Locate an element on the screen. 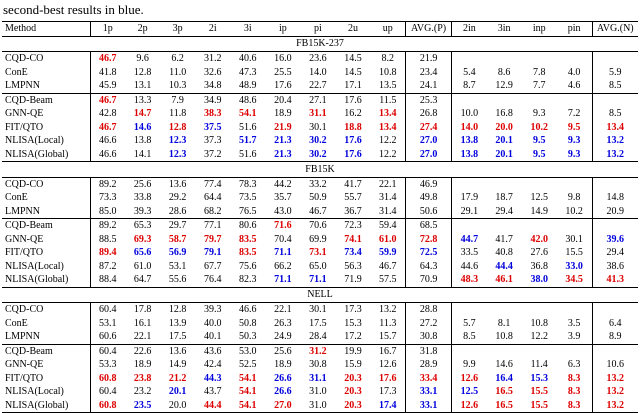 The height and width of the screenshot is (413, 640). data-cell: 82.3 is located at coordinates (248, 279).